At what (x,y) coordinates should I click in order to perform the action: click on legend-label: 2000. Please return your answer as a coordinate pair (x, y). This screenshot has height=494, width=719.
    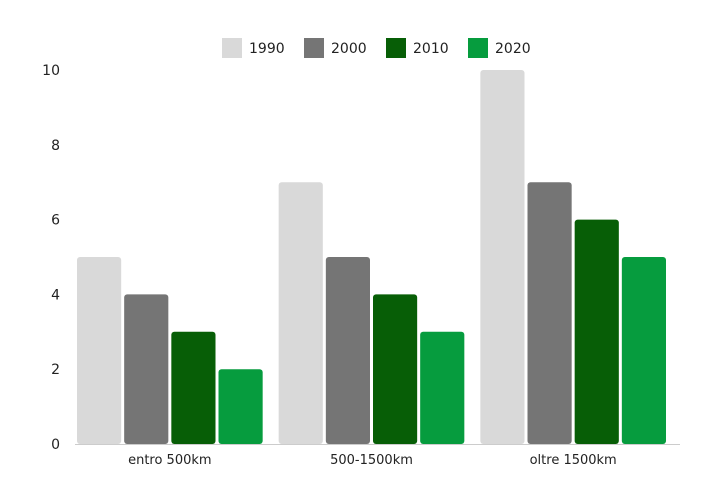
    Looking at the image, I should click on (349, 49).